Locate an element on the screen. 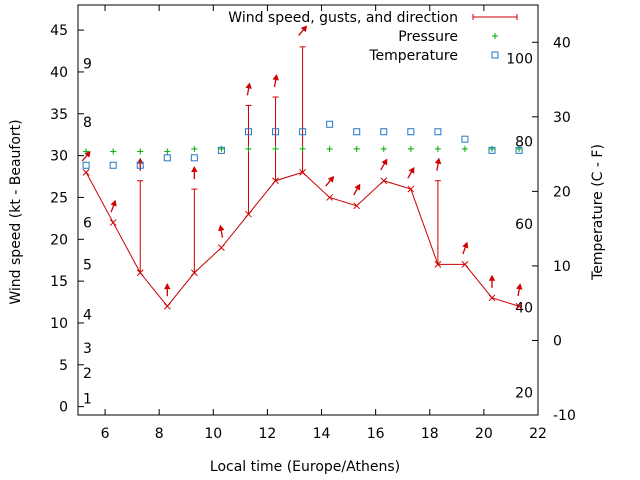  y2-tick-label: 0 is located at coordinates (557, 341).